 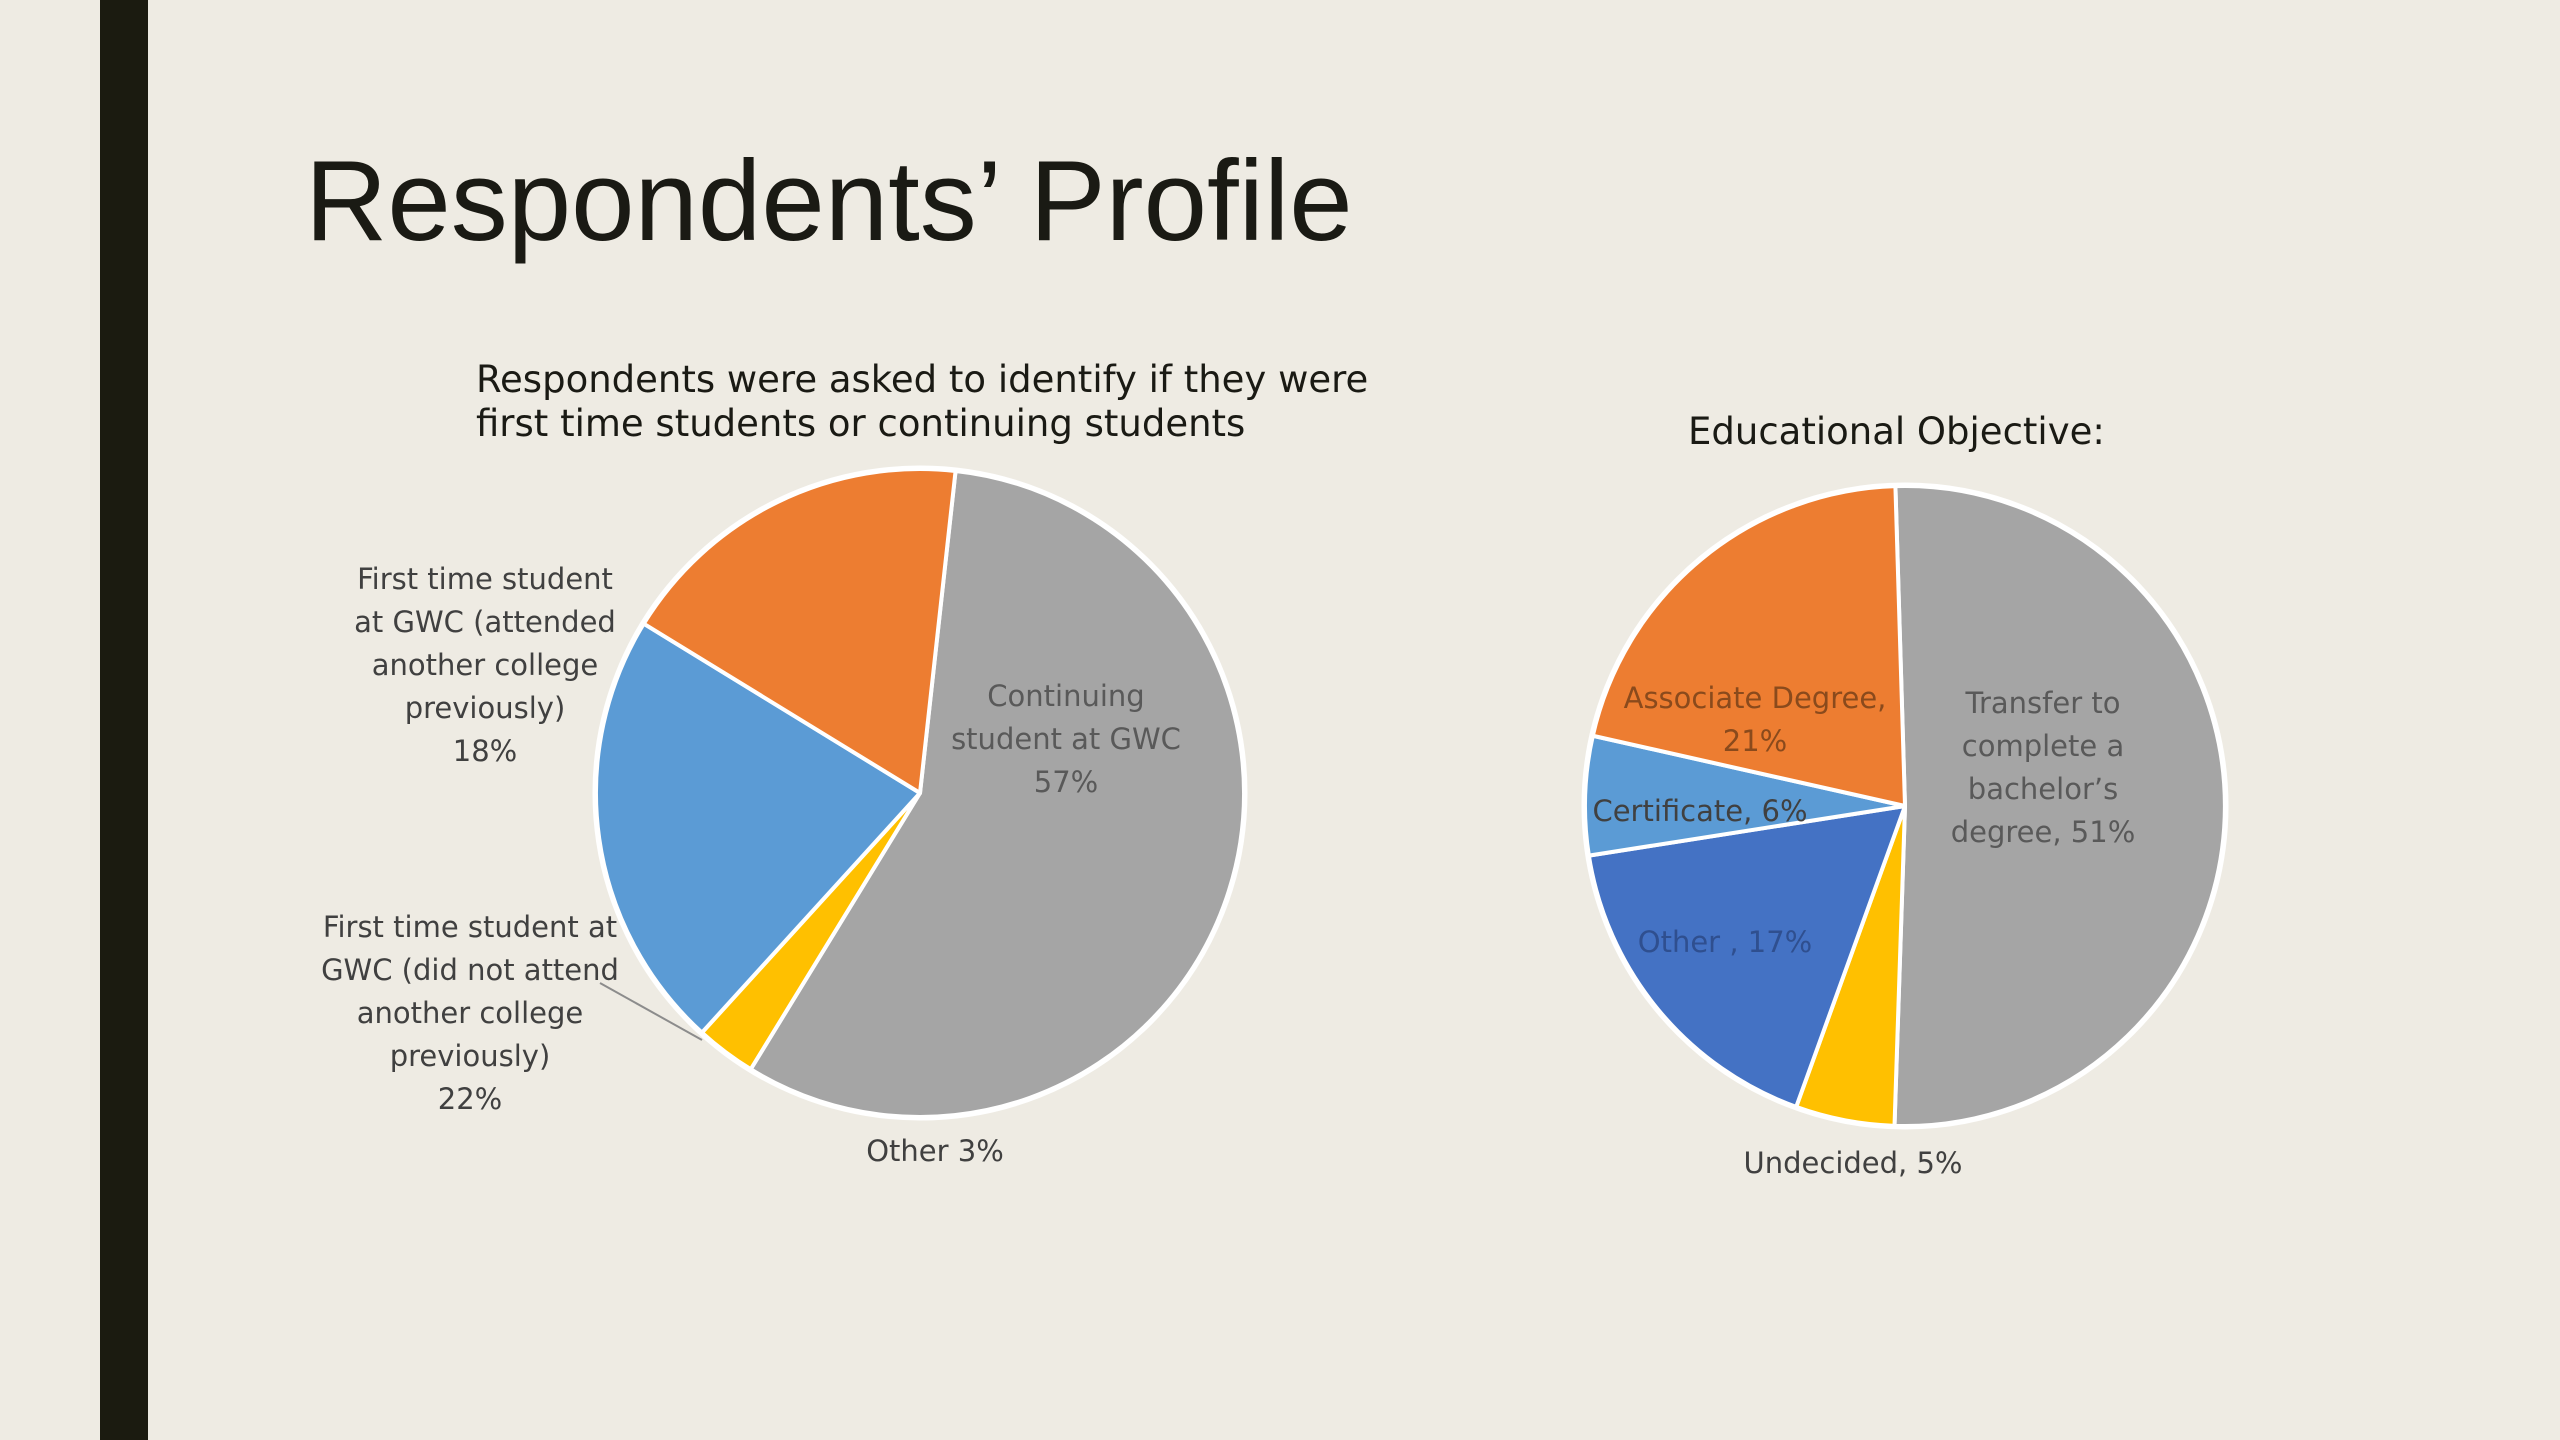 What do you see at coordinates (1699, 811) in the screenshot?
I see `data-label-certificate: Certificate, 6%` at bounding box center [1699, 811].